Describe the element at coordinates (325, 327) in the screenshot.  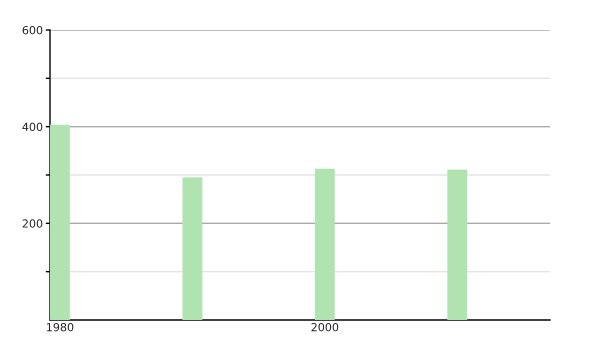
I see `x-tick-label: 2000` at that location.